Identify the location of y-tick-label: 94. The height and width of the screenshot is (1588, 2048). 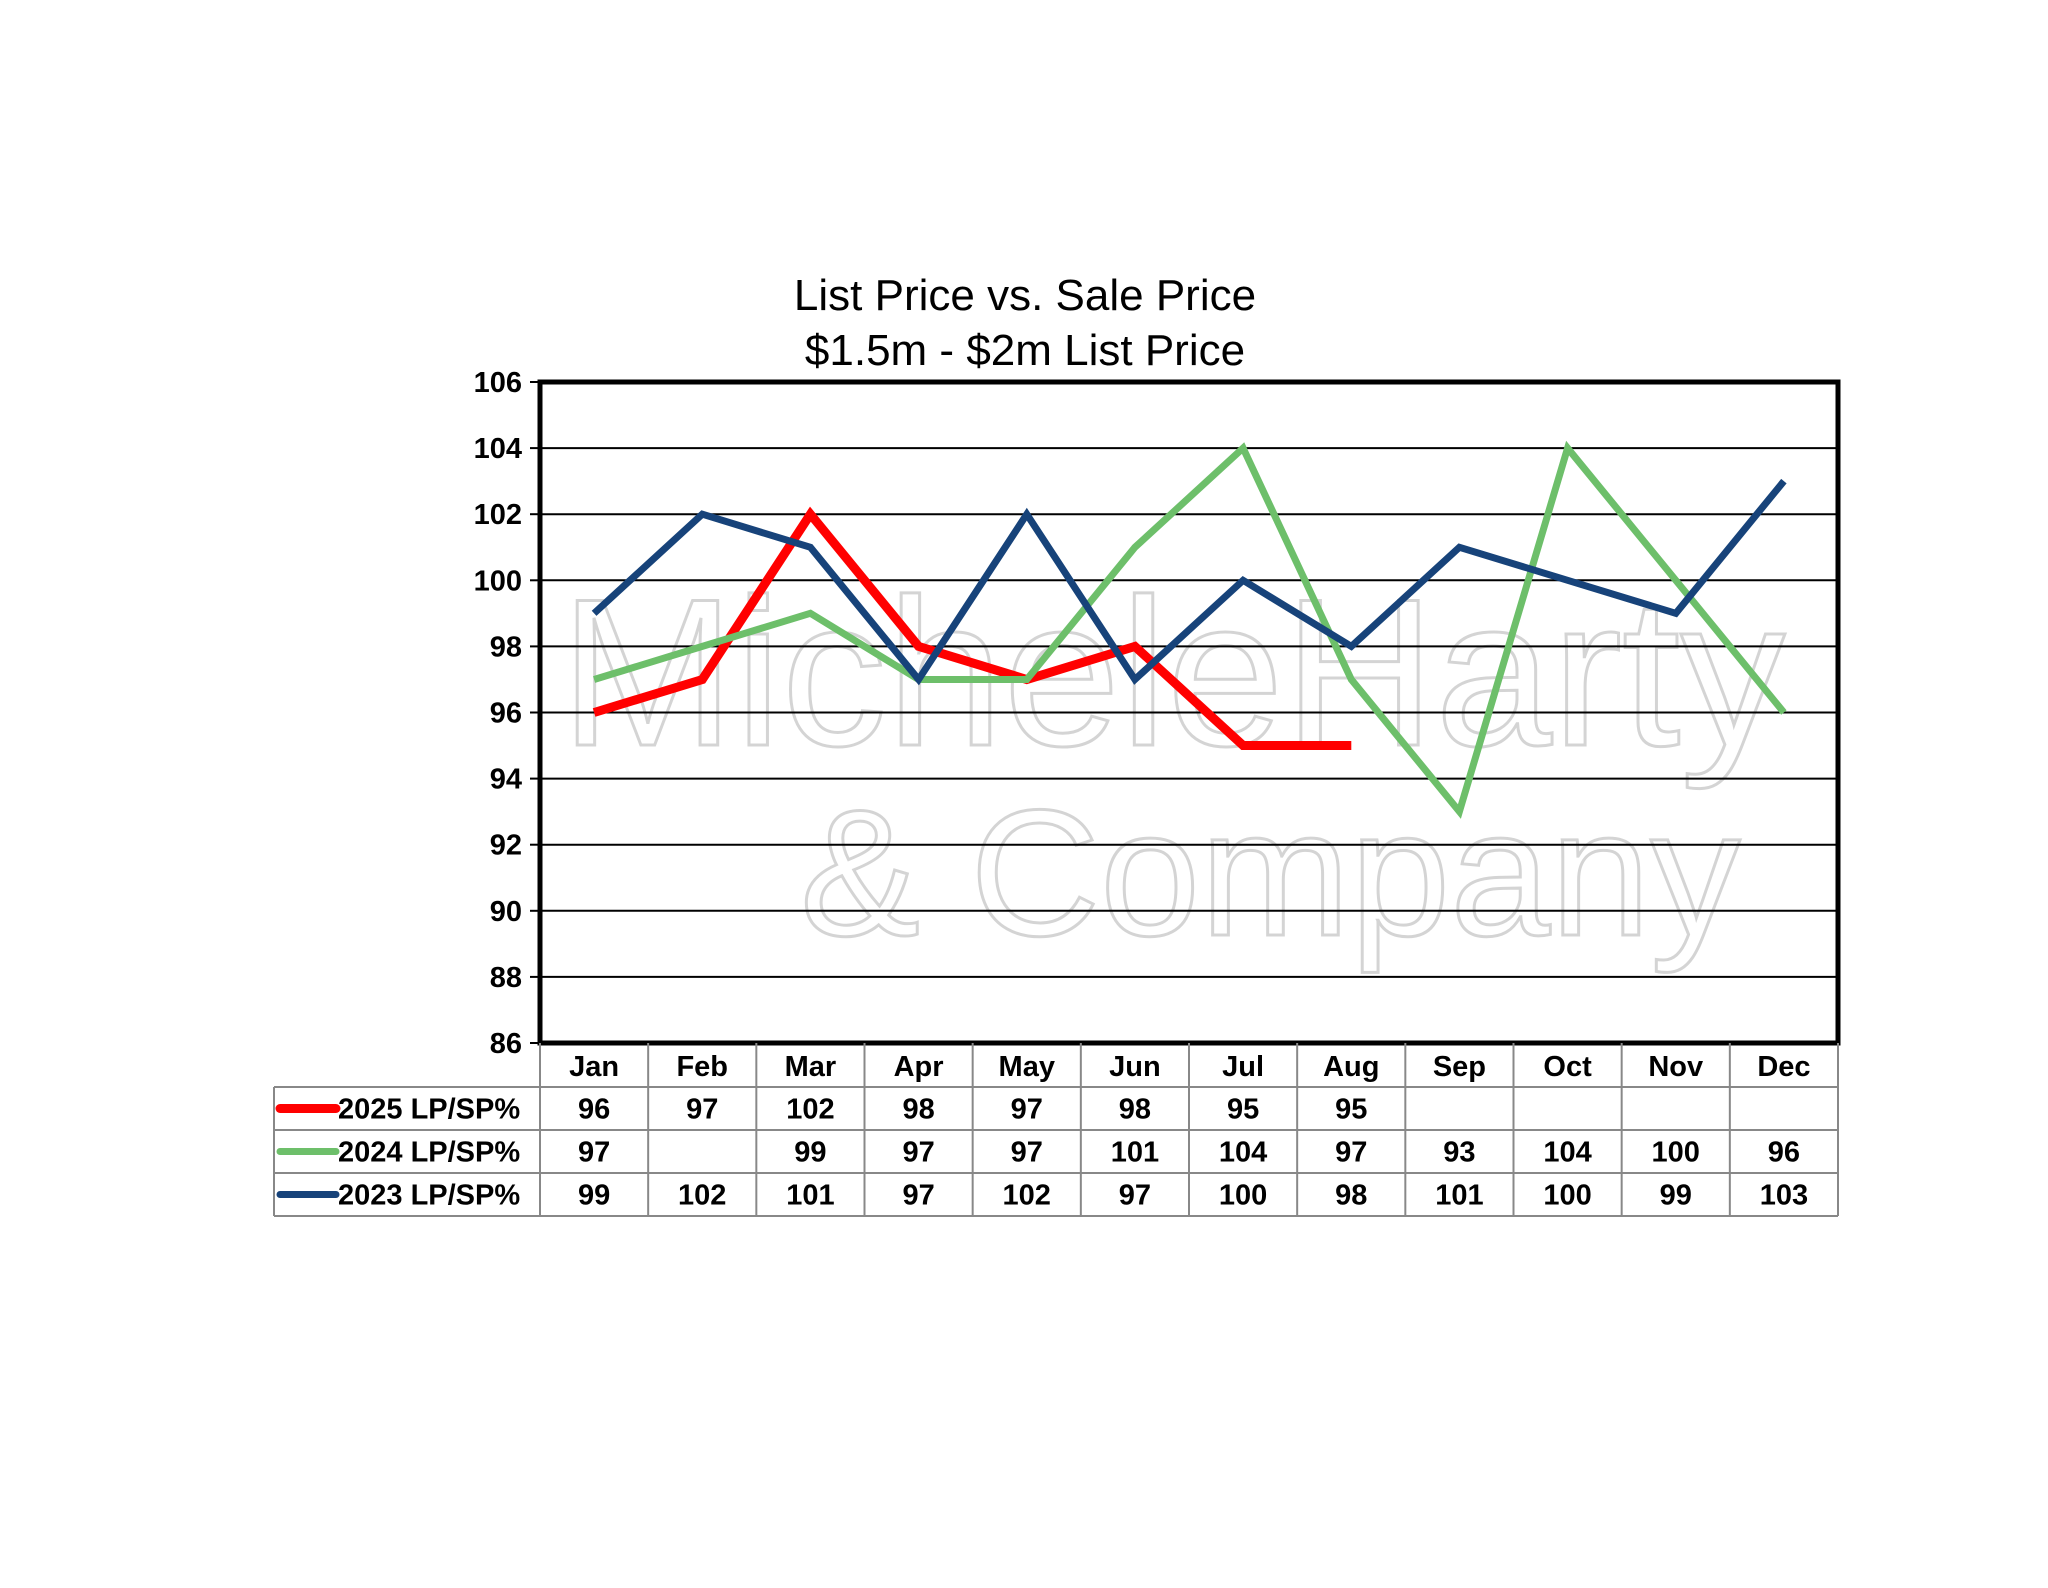
(506, 780).